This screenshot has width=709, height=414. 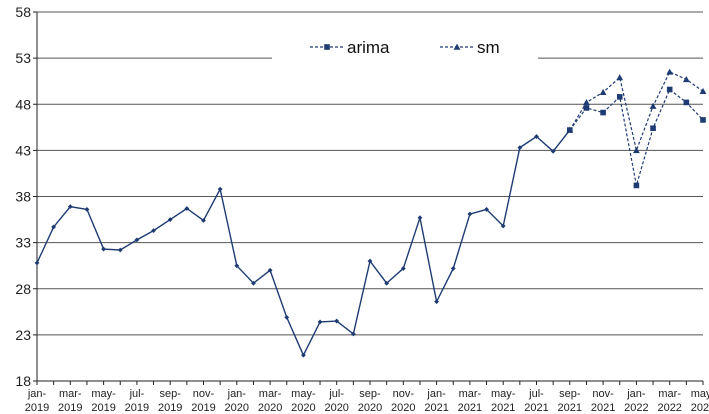 I want to click on y-tick-label: 28, so click(x=23, y=289).